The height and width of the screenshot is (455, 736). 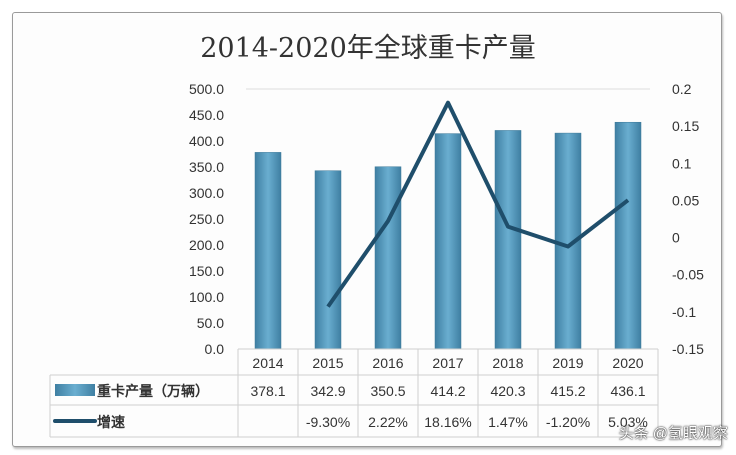 What do you see at coordinates (327, 391) in the screenshot?
I see `data-label-bar: 342.9` at bounding box center [327, 391].